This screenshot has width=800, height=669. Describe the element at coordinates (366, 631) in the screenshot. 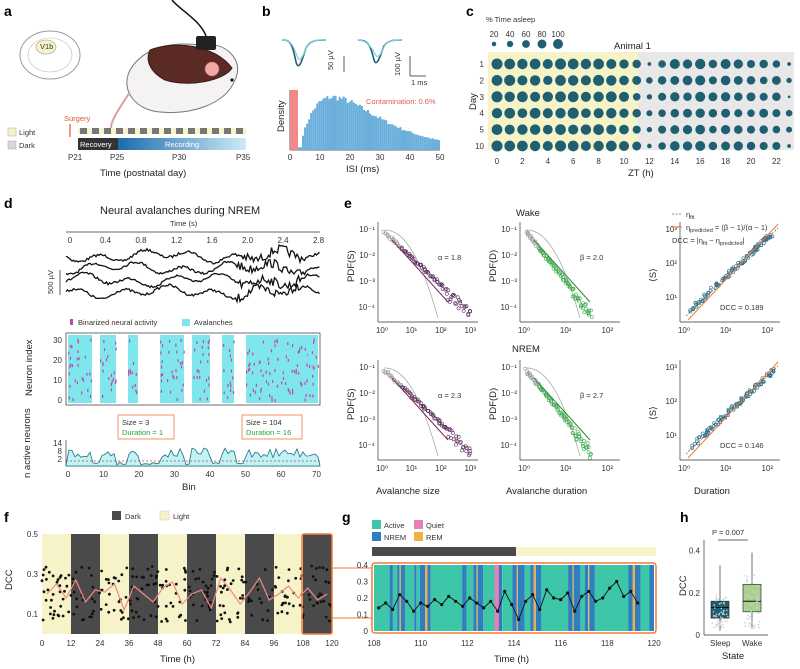

I see `g-ytick: 0` at that location.